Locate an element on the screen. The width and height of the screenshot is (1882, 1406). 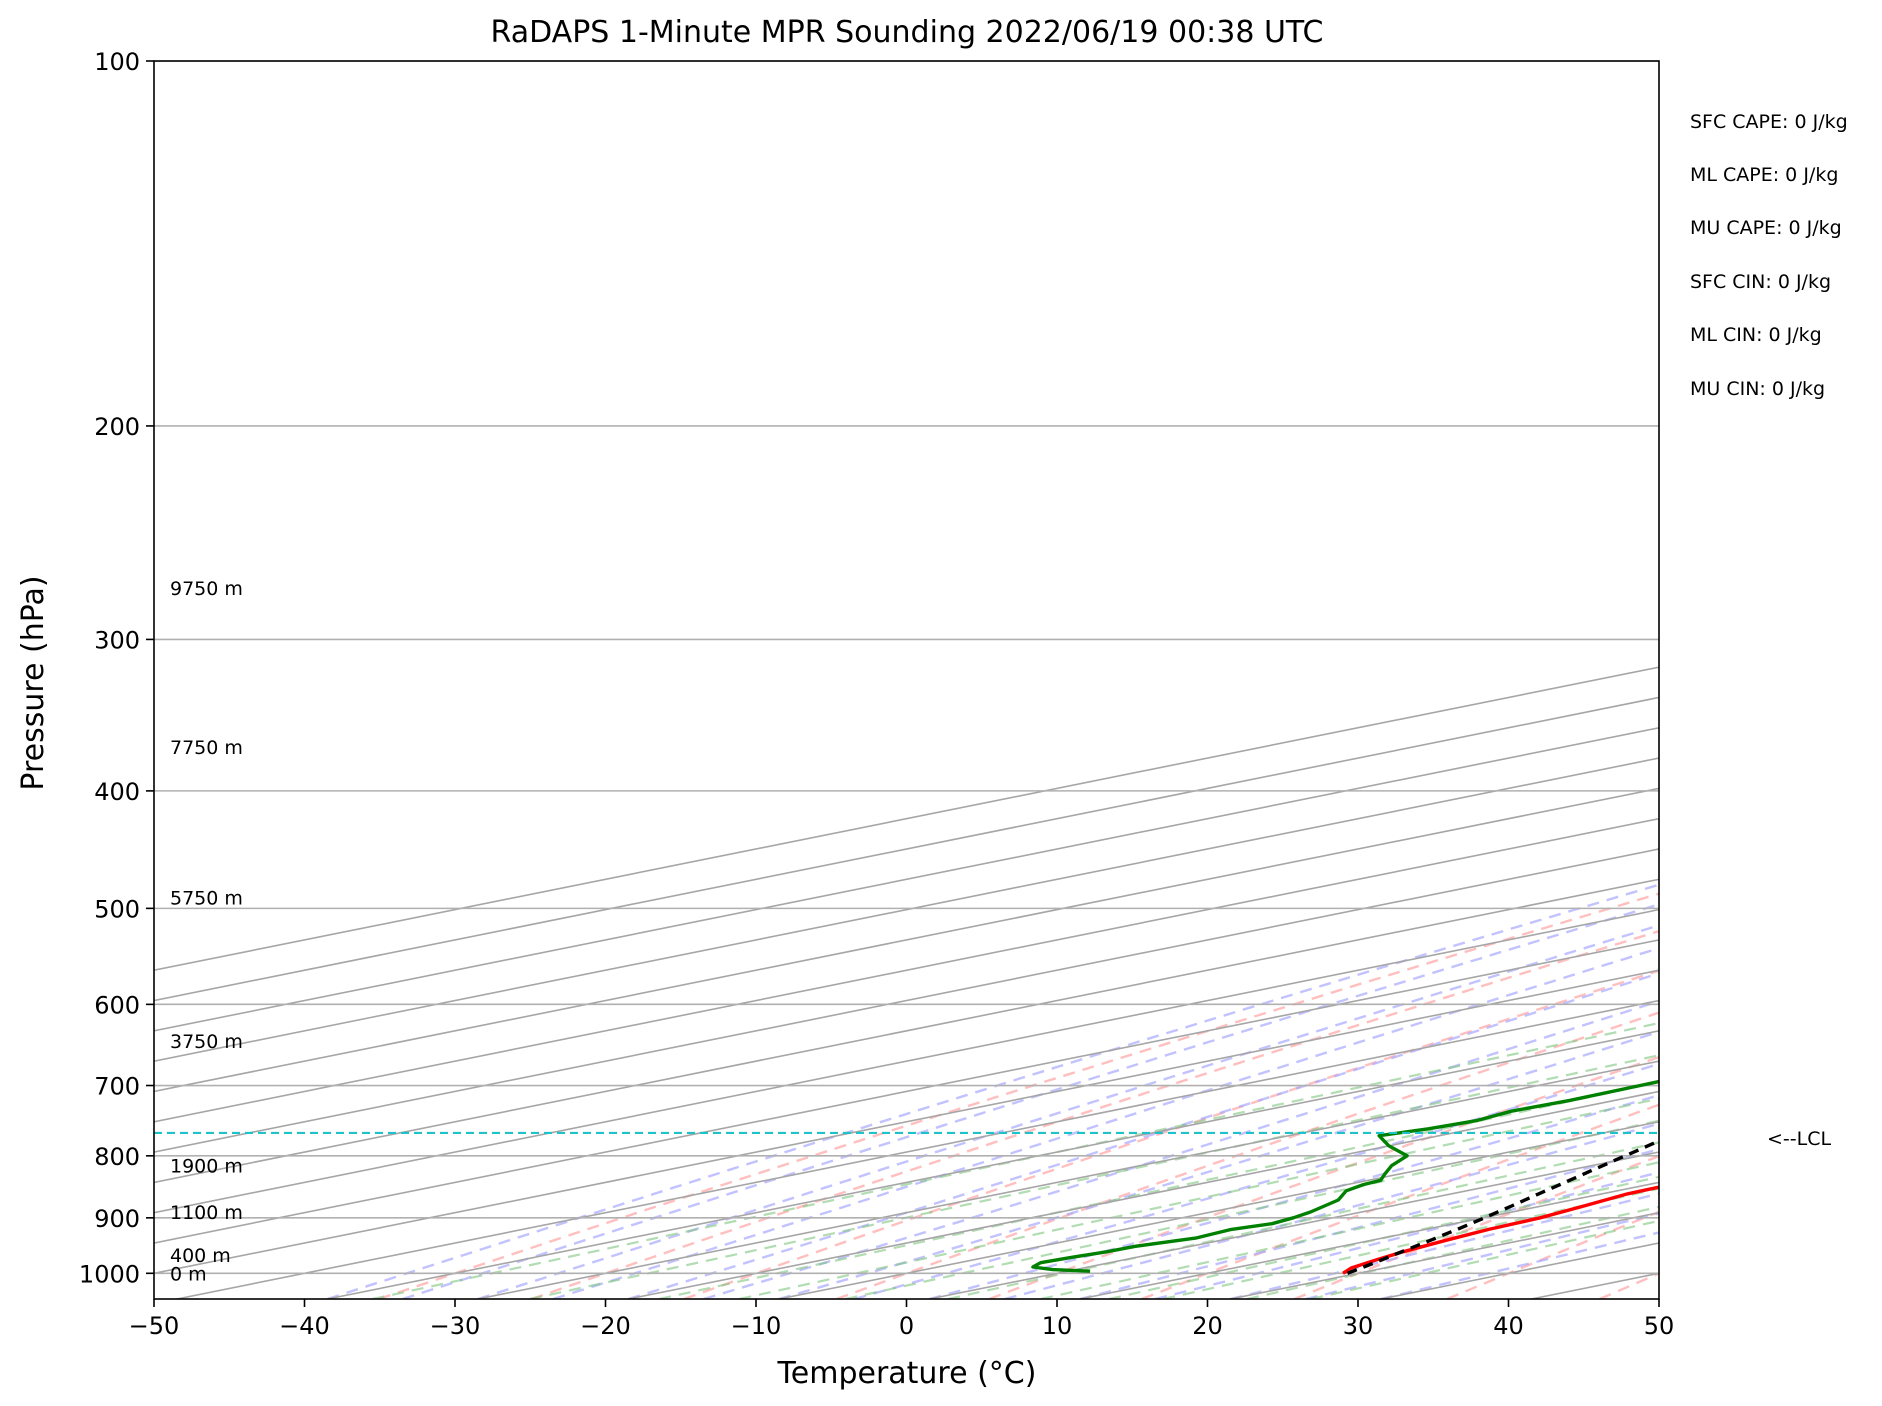
y-tick-label: 100 is located at coordinates (117, 62).